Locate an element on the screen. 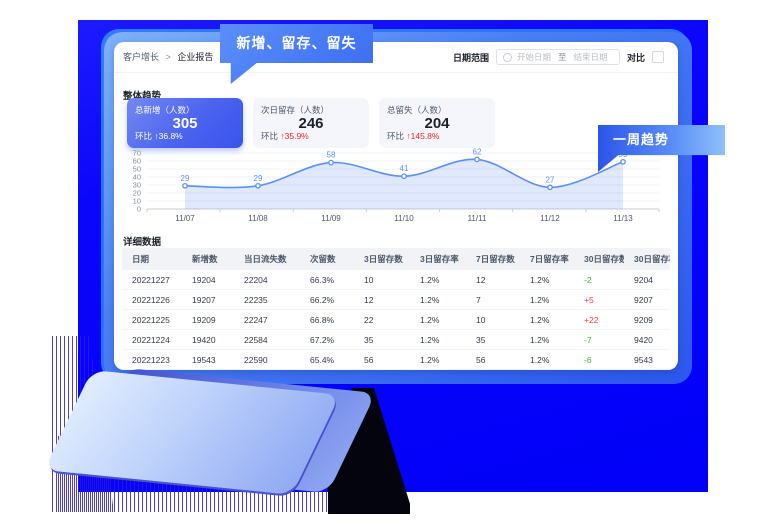  trend-section-title: 整体趋势 is located at coordinates (142, 96).